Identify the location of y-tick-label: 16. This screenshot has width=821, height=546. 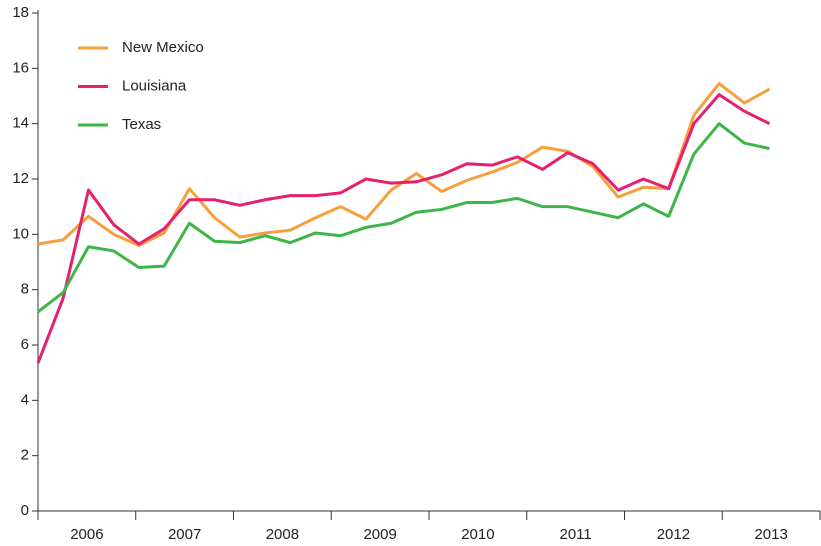
(20, 67).